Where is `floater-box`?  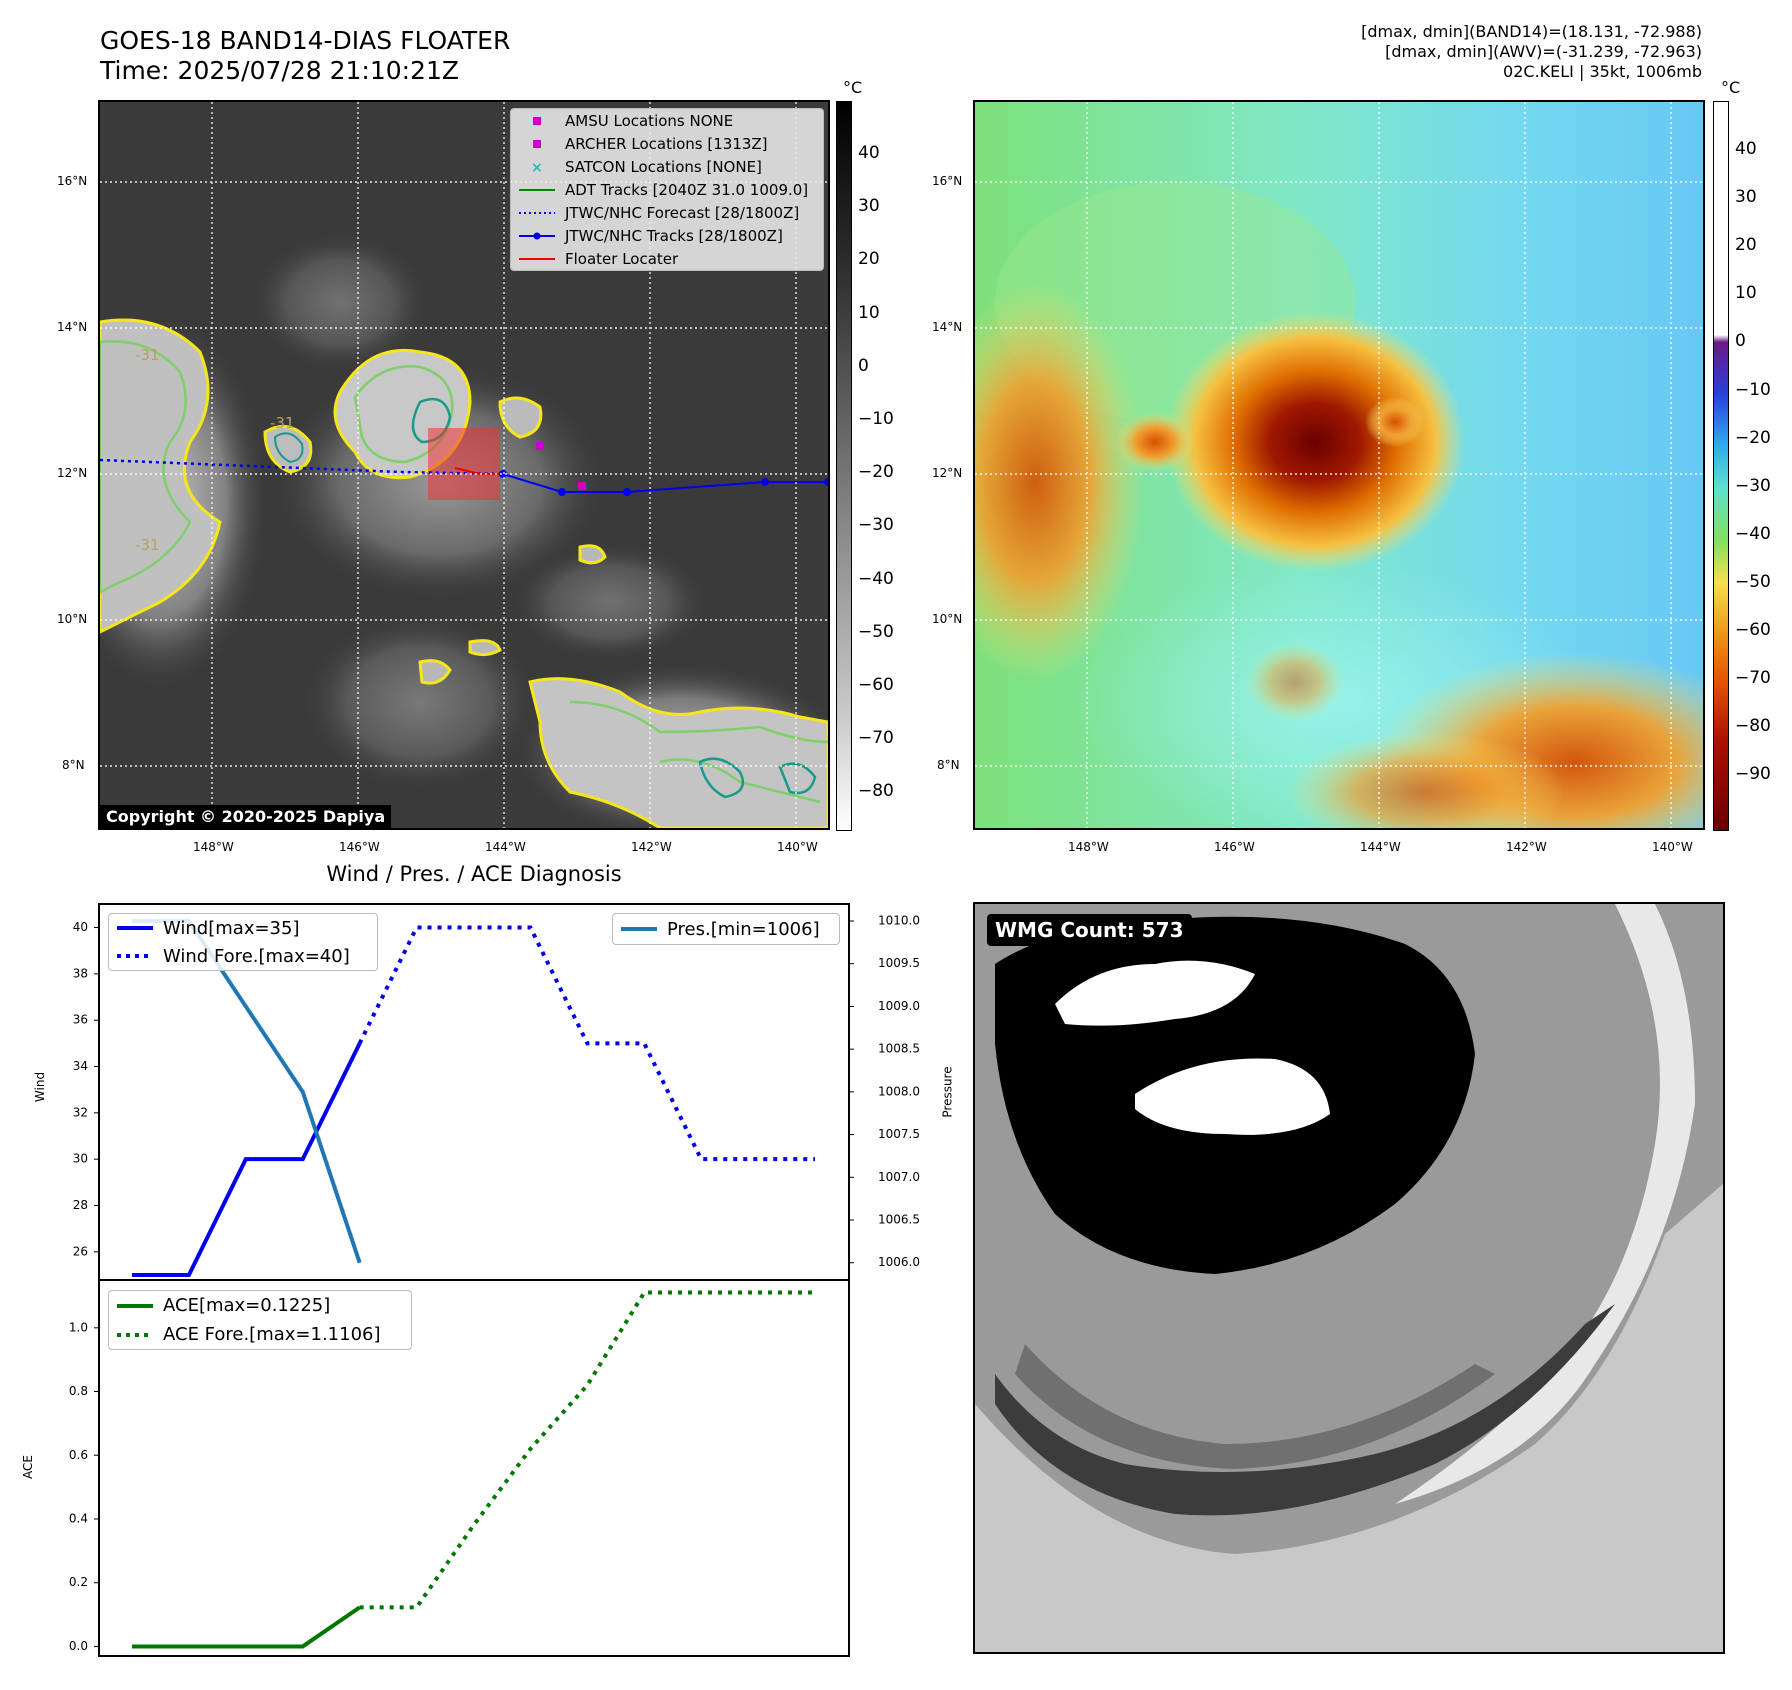 floater-box is located at coordinates (464, 464).